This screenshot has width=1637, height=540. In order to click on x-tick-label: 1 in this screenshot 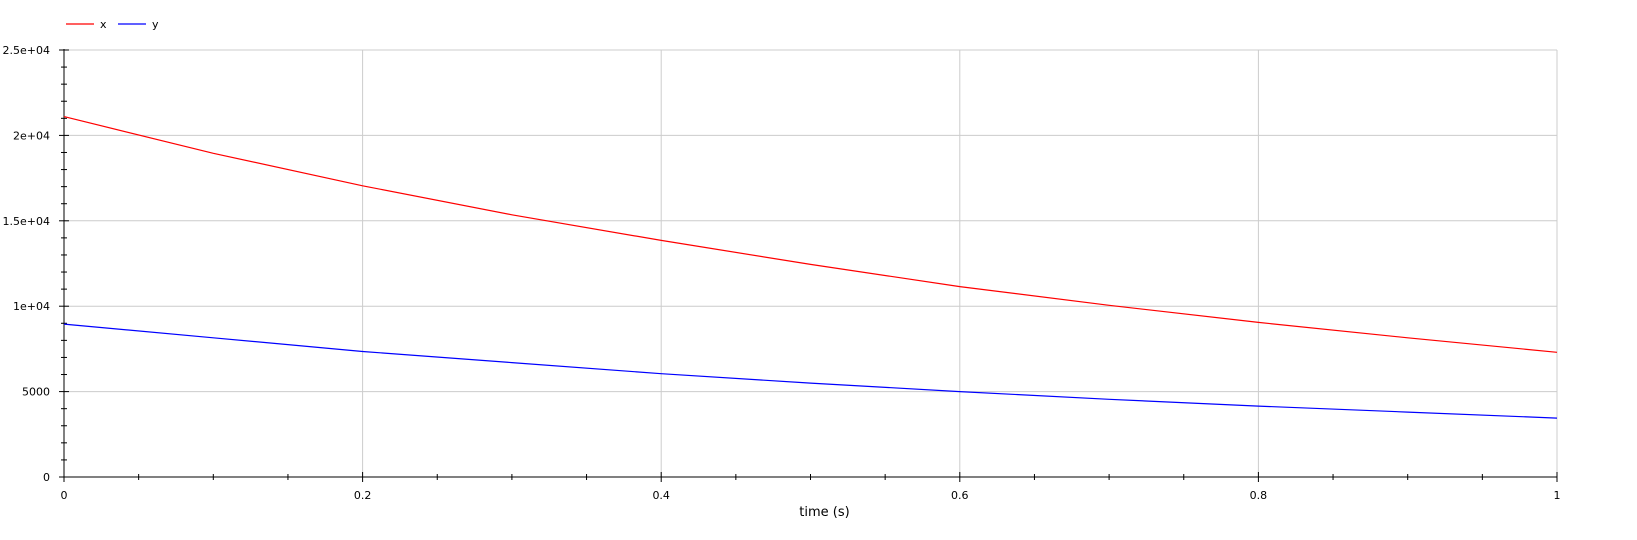, I will do `click(1557, 495)`.